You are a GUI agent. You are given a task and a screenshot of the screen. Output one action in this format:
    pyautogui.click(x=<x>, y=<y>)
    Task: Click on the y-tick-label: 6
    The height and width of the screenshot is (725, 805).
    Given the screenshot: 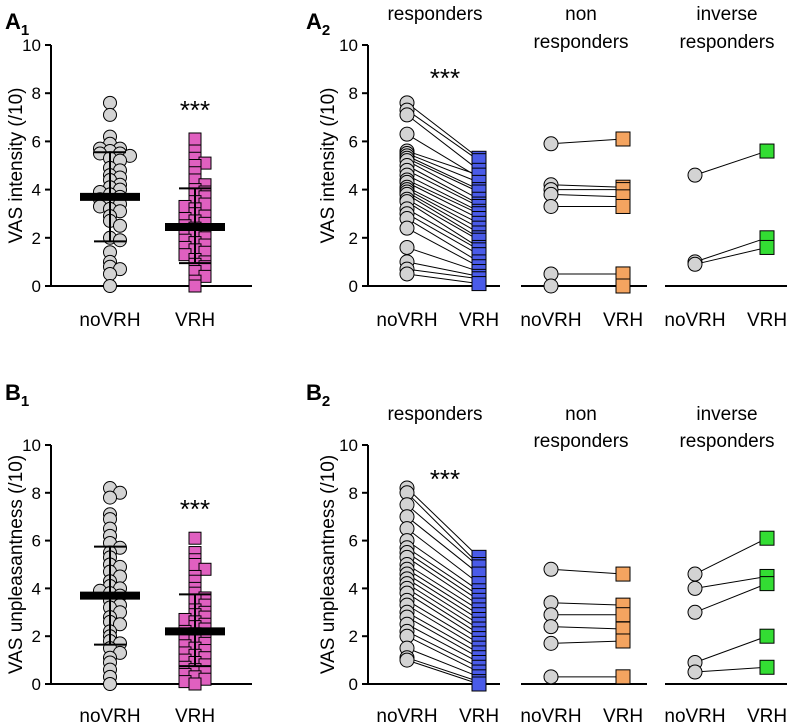 What is the action you would take?
    pyautogui.click(x=353, y=541)
    